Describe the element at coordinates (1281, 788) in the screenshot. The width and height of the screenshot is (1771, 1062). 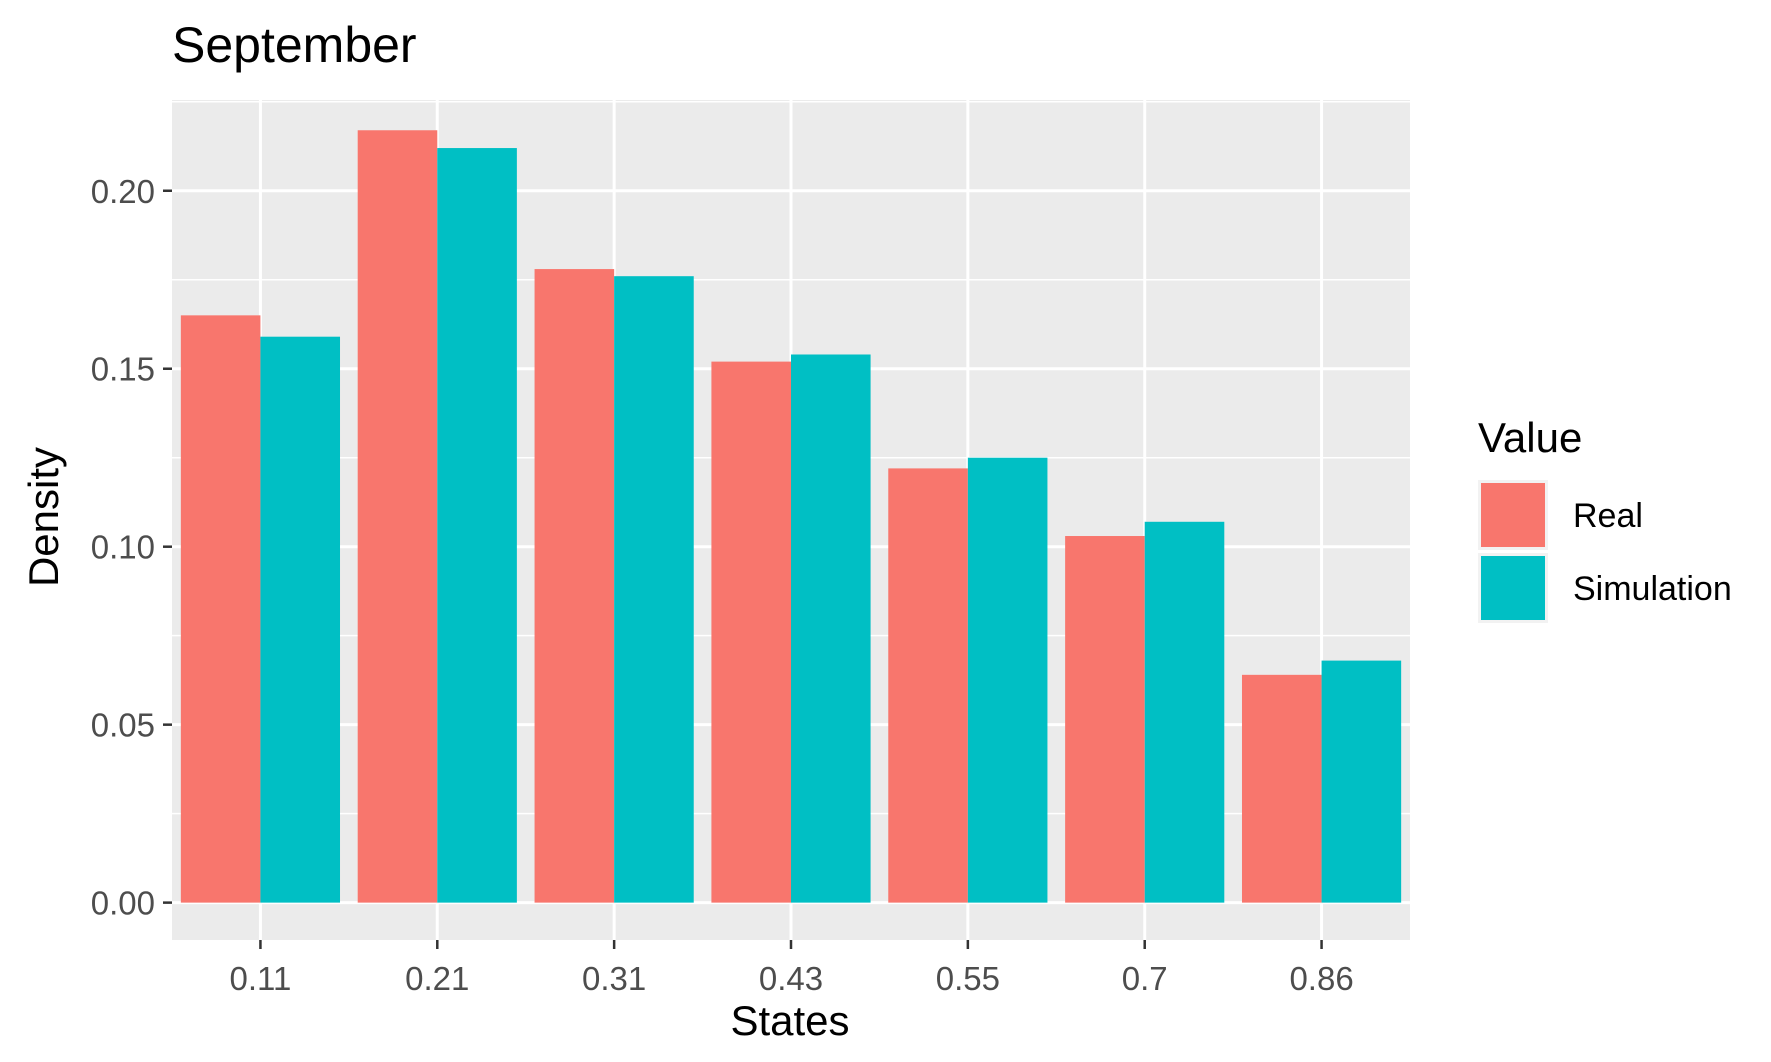
I see `bar-real-0.86` at that location.